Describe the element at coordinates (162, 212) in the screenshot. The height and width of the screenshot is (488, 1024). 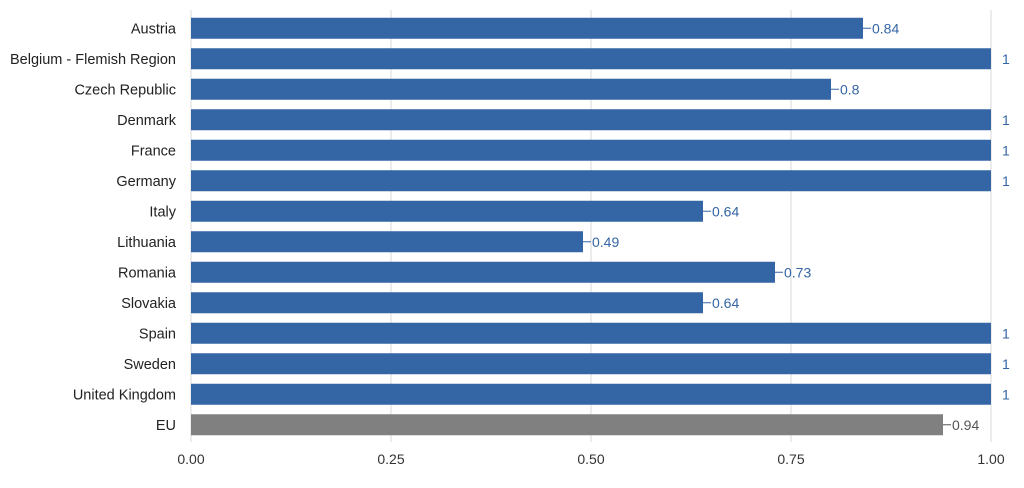
I see `category-label: Italy` at that location.